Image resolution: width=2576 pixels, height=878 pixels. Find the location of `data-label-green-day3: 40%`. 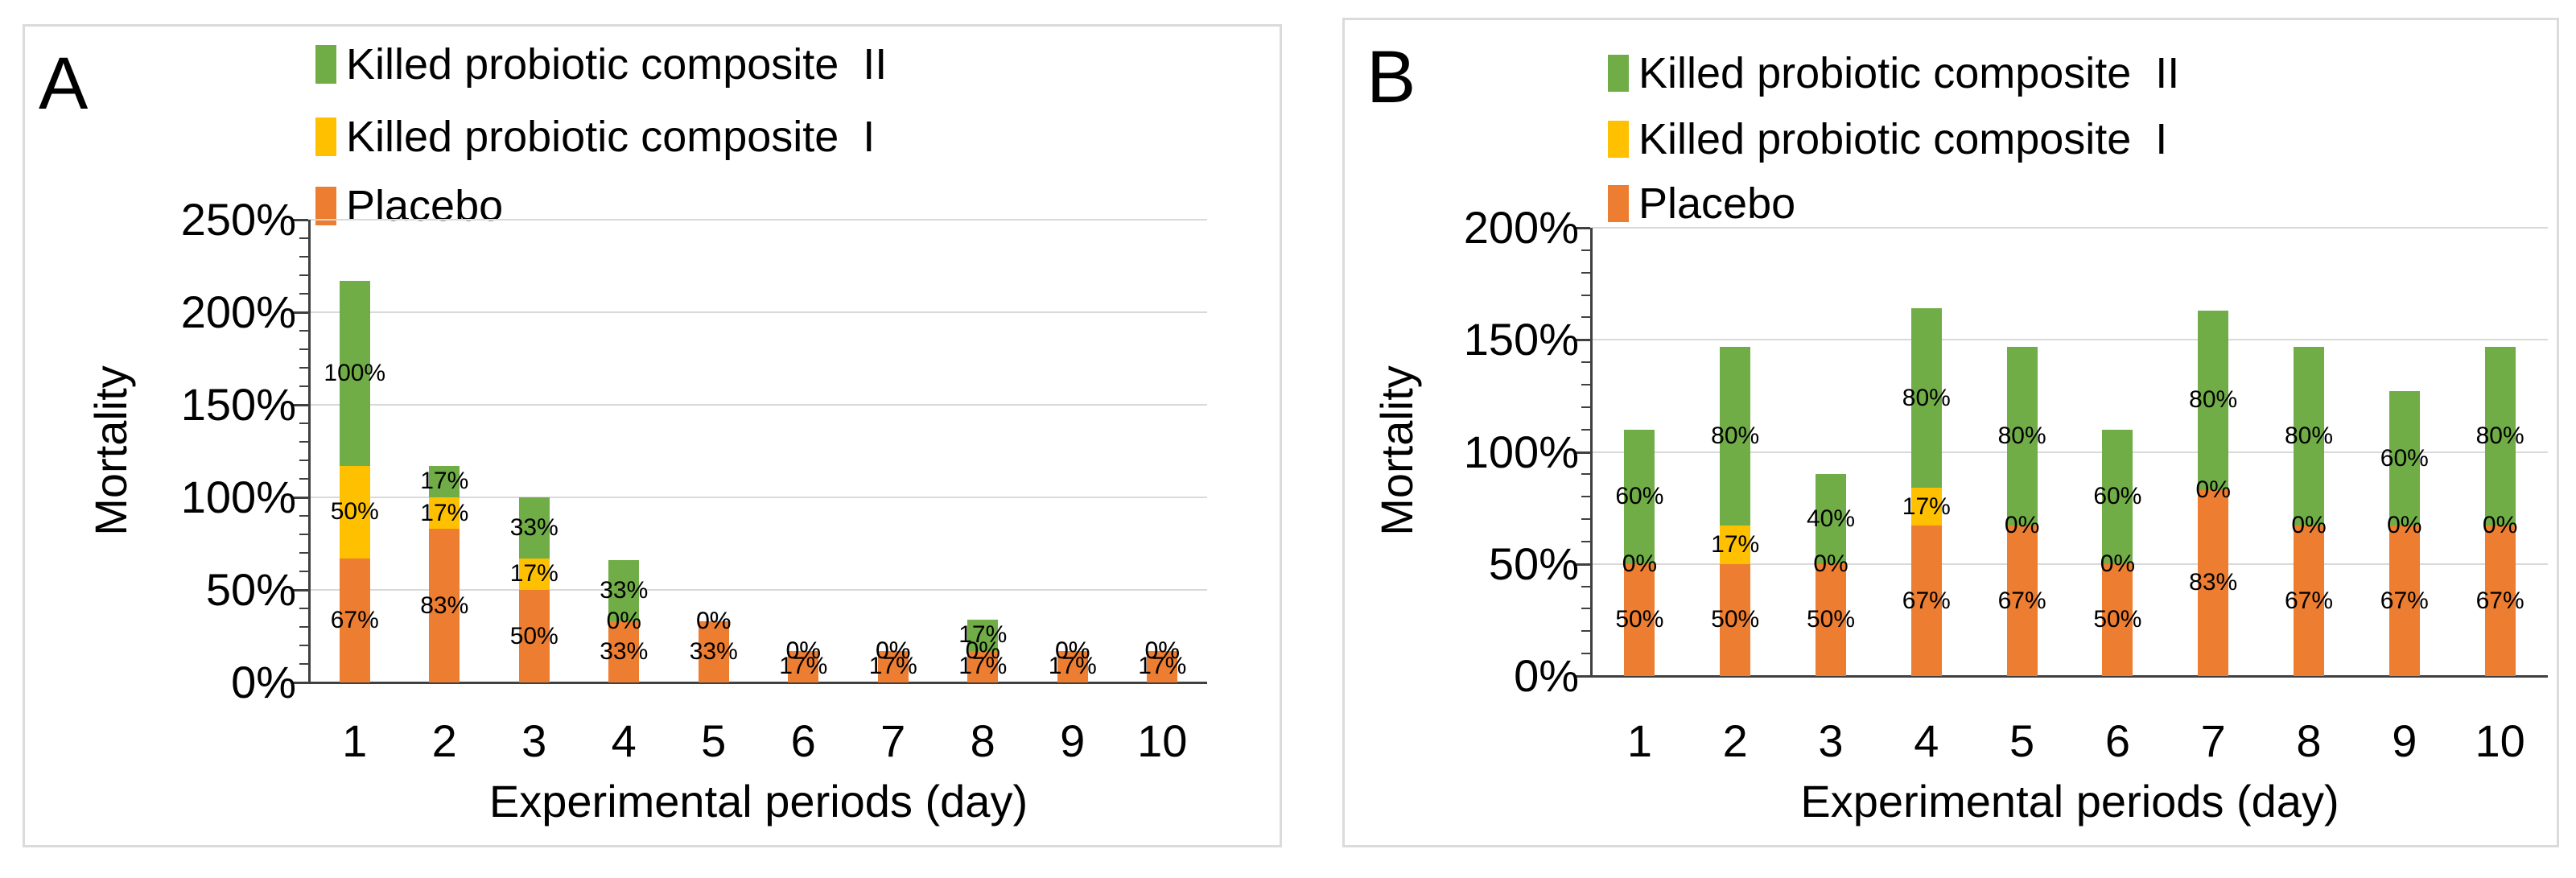

data-label-green-day3: 40% is located at coordinates (1831, 519).